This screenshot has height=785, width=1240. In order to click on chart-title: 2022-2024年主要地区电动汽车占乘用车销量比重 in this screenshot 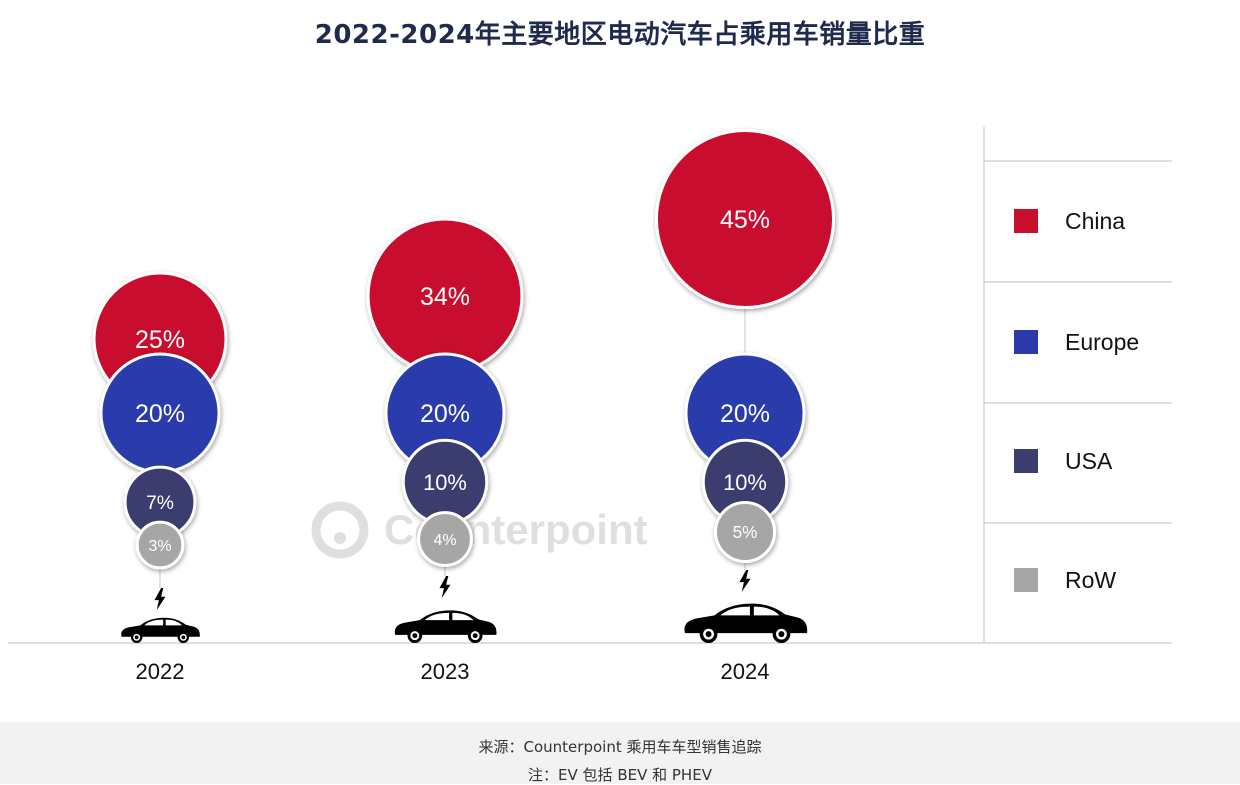, I will do `click(620, 35)`.